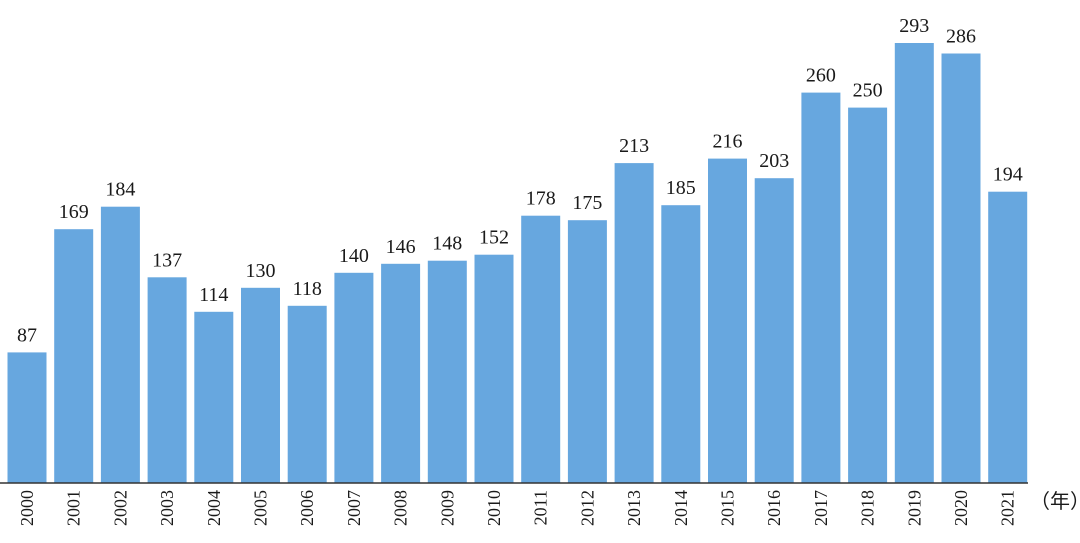  What do you see at coordinates (1008, 175) in the screenshot?
I see `value-label-2021: 194` at bounding box center [1008, 175].